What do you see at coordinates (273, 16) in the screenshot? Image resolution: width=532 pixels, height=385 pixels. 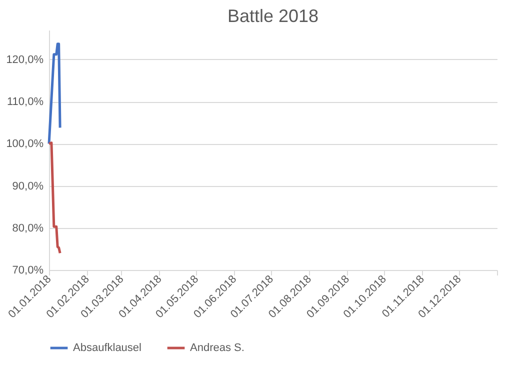 I see `chart-title: Battle 2018` at bounding box center [273, 16].